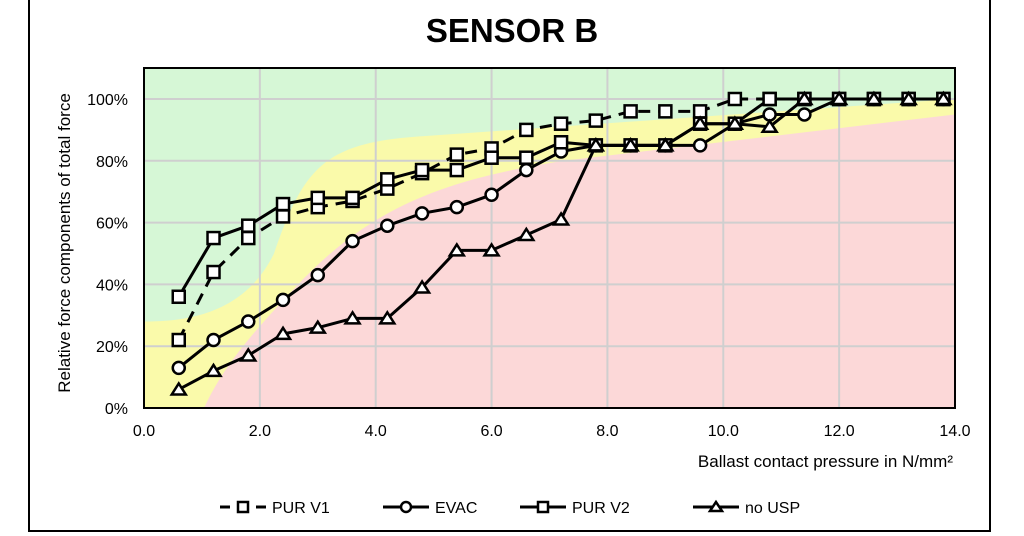 Image resolution: width=1024 pixels, height=536 pixels. Describe the element at coordinates (723, 431) in the screenshot. I see `x-tick-label: 10.0` at that location.